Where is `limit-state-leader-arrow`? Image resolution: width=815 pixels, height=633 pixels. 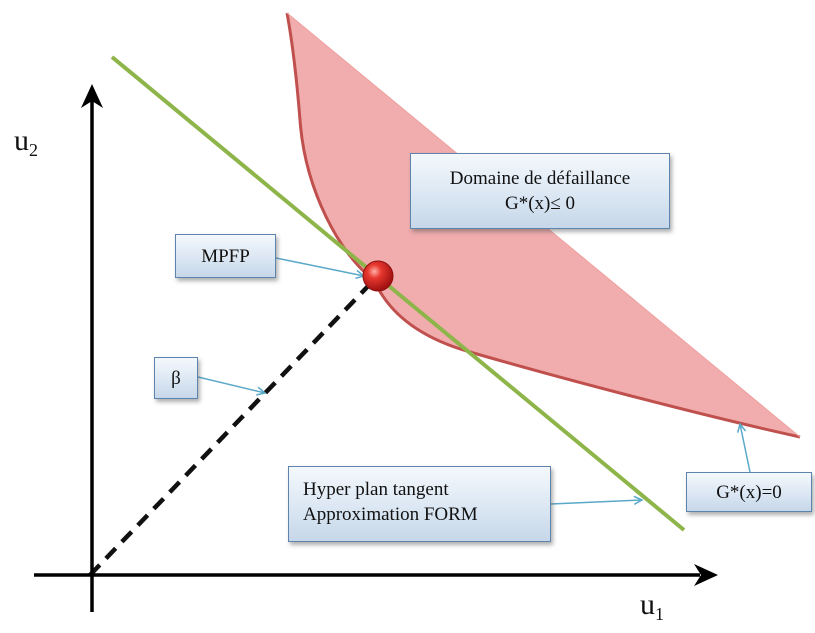
limit-state-leader-arrow is located at coordinates (745, 448).